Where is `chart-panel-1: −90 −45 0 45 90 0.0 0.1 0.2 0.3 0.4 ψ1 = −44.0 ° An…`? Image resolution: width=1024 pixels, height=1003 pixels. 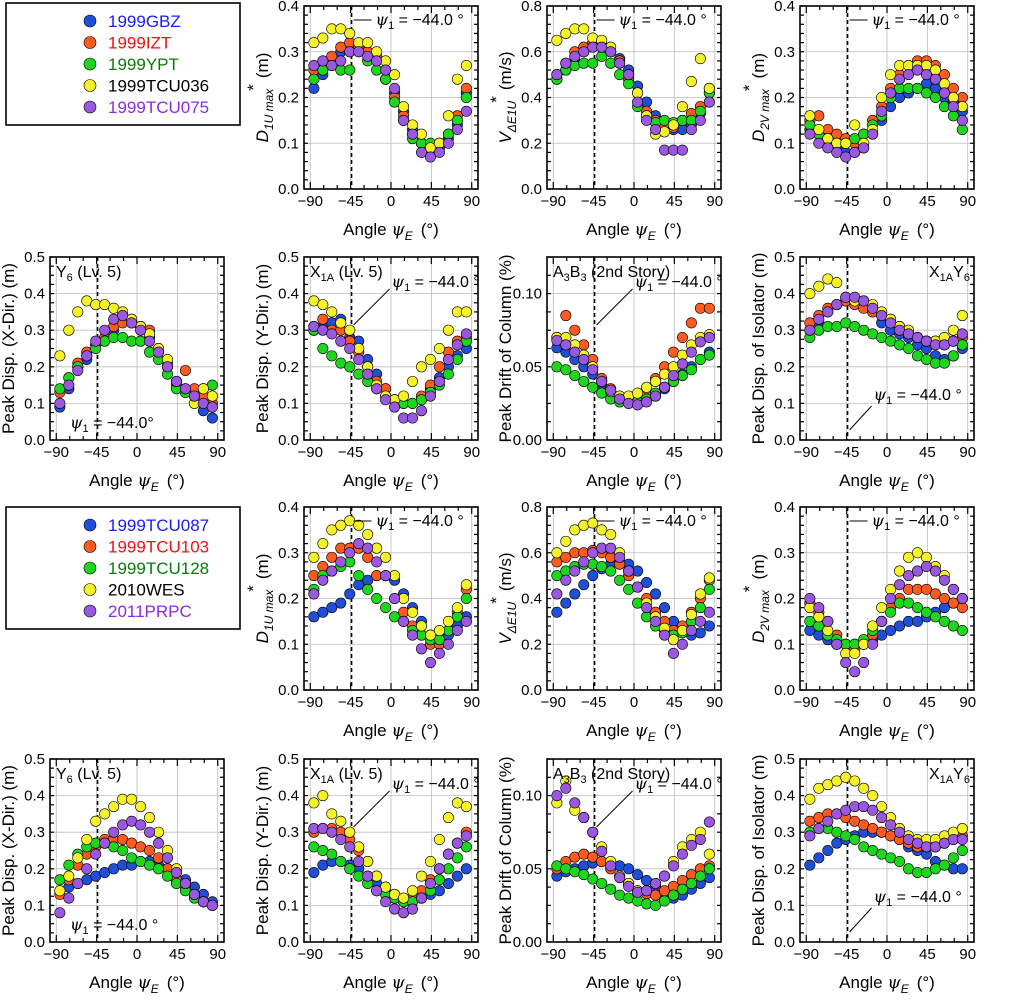 chart-panel-1: −90 −45 0 45 90 0.0 0.1 0.2 0.3 0.4 ψ1 = −44.0 ° An… is located at coordinates (362, 121).